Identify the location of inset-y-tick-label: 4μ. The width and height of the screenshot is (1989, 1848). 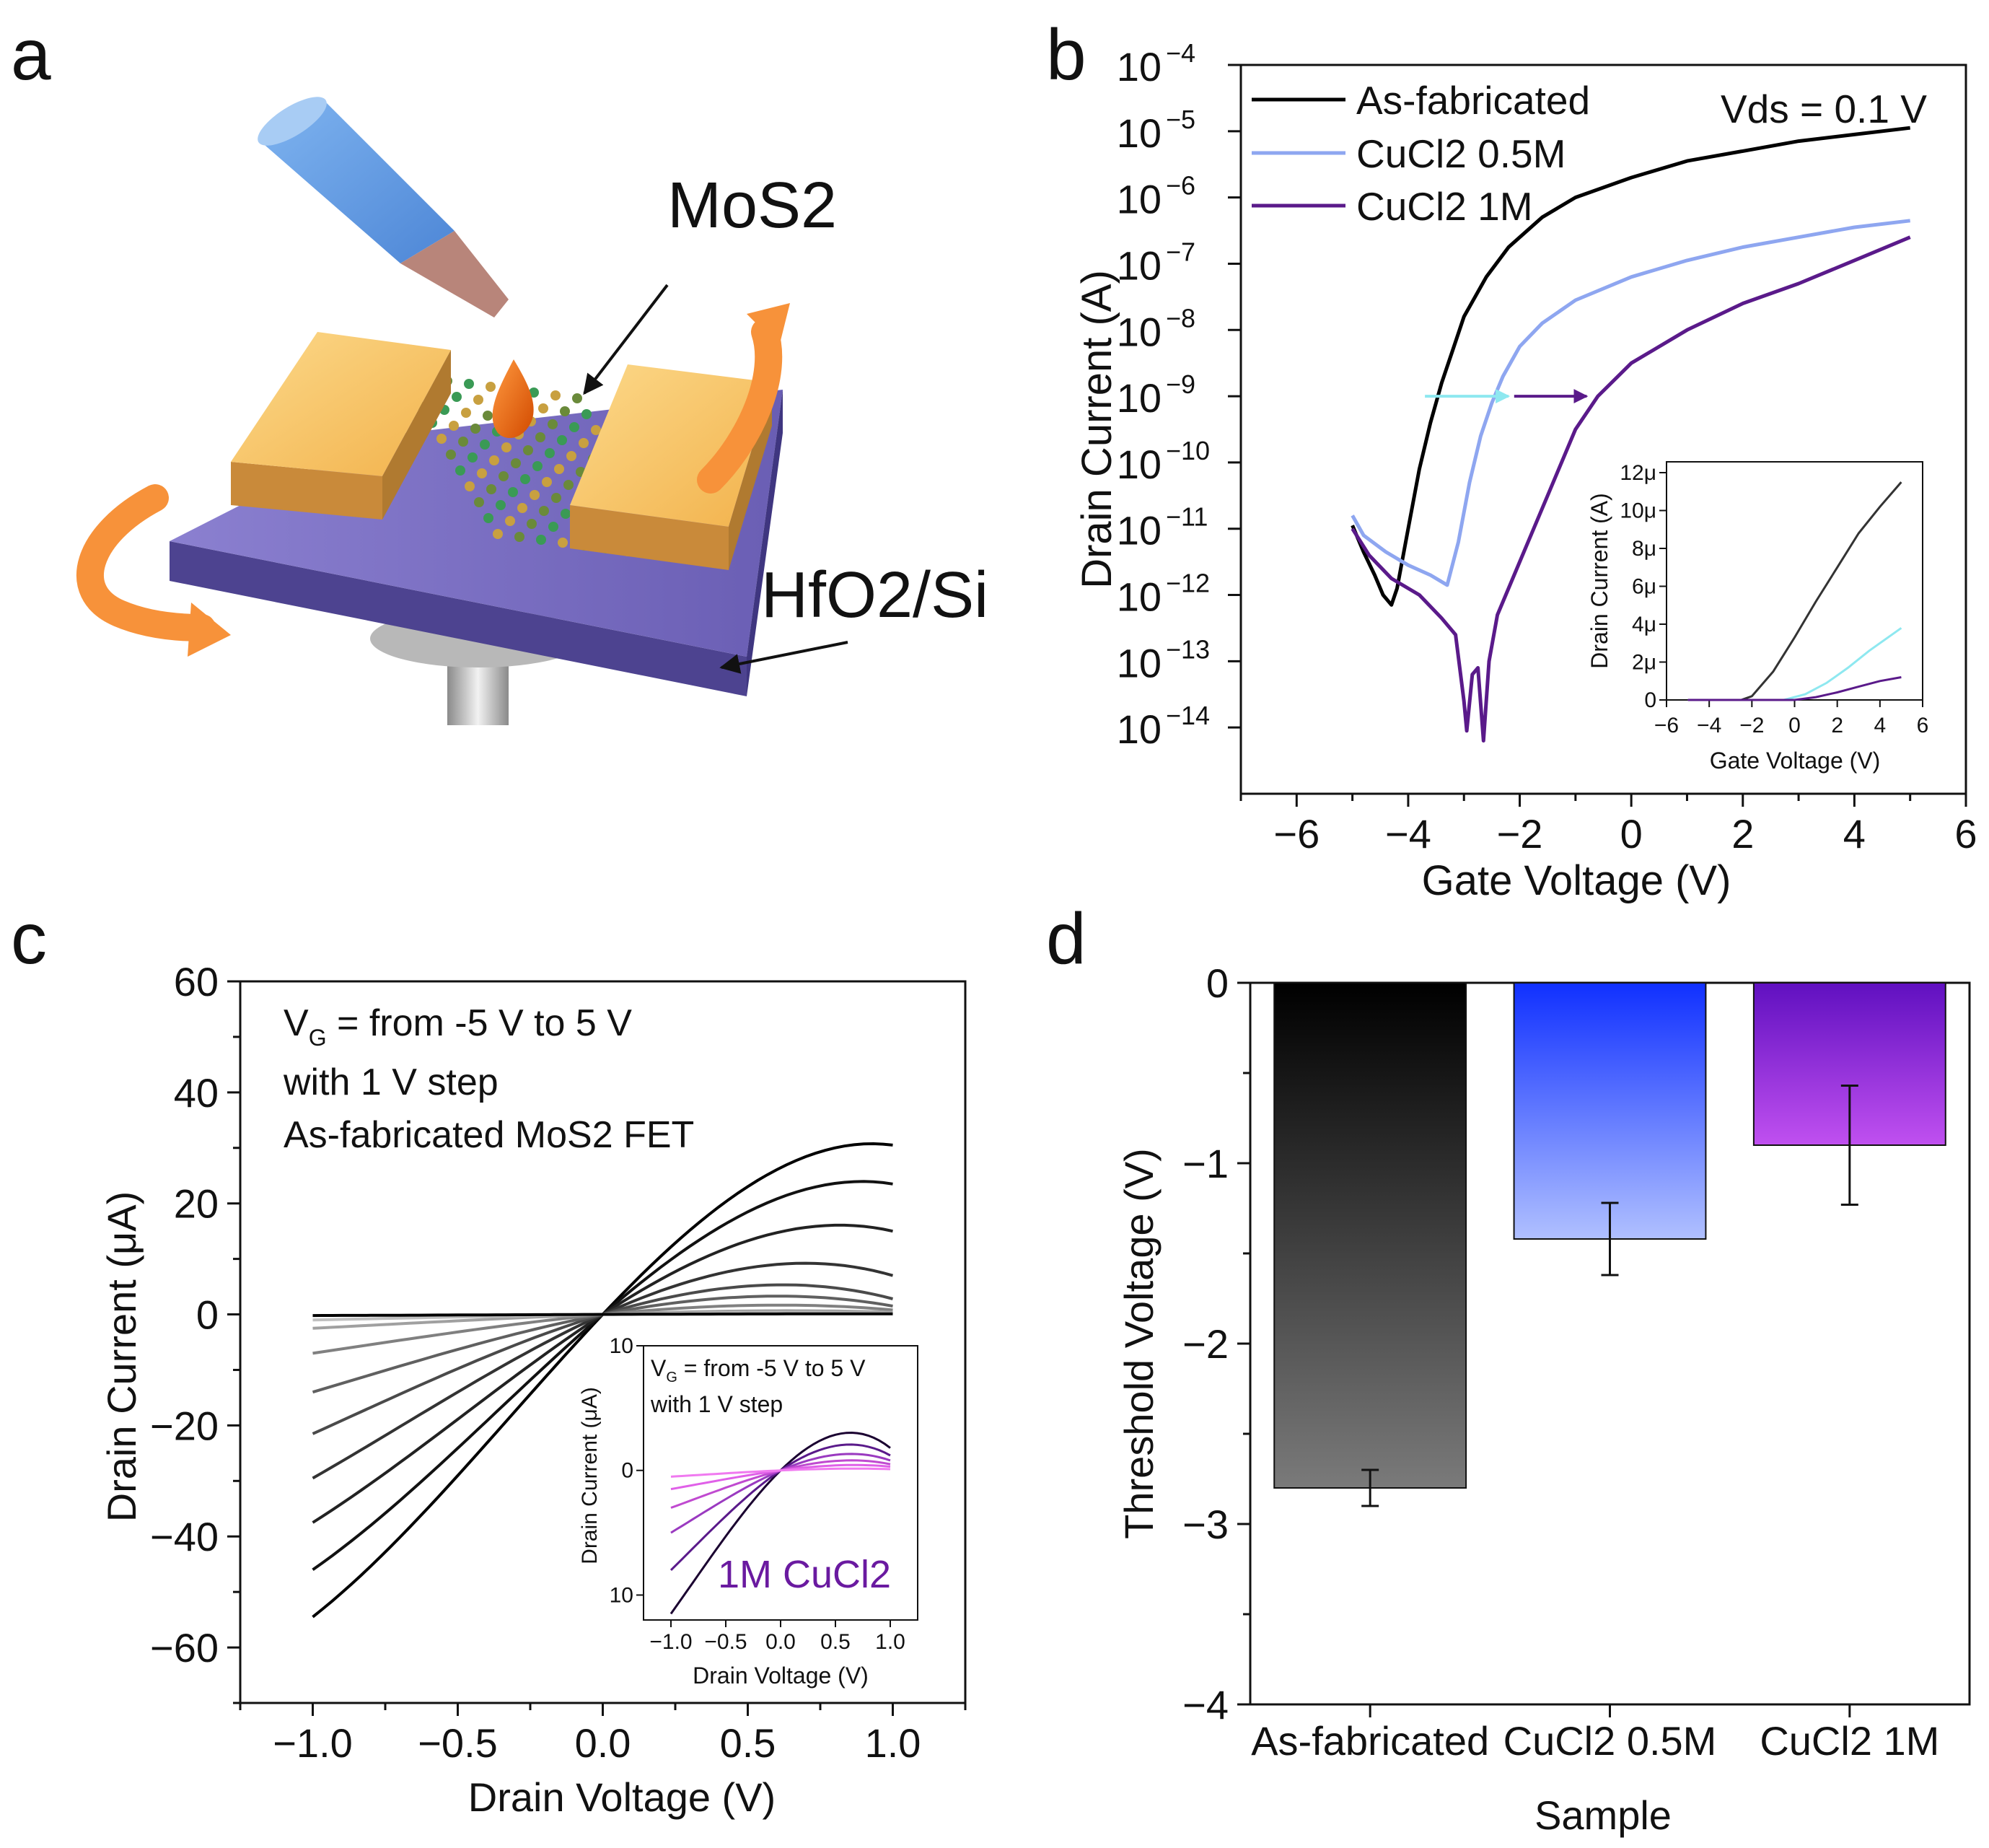
(1644, 624).